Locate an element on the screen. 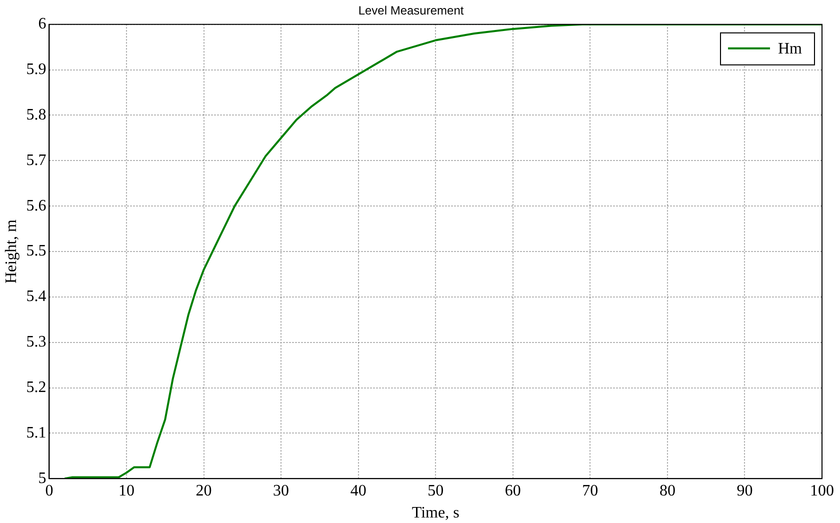 This screenshot has width=840, height=523. x-tick-label: 100 is located at coordinates (822, 491).